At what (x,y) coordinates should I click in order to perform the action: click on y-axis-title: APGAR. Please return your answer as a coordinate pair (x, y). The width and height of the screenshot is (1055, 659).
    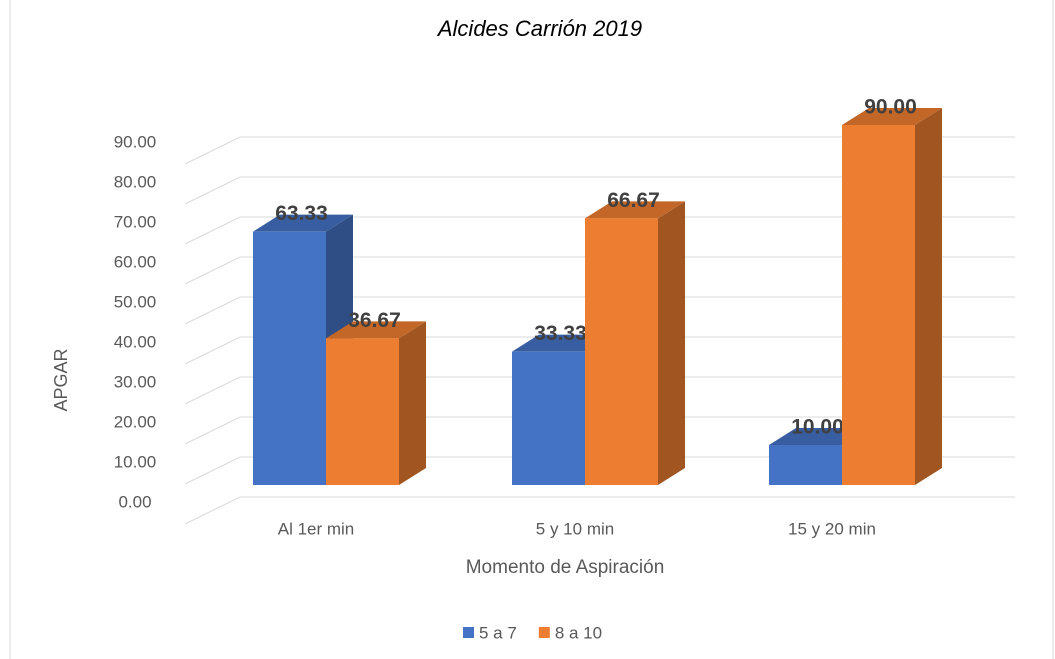
    Looking at the image, I should click on (61, 379).